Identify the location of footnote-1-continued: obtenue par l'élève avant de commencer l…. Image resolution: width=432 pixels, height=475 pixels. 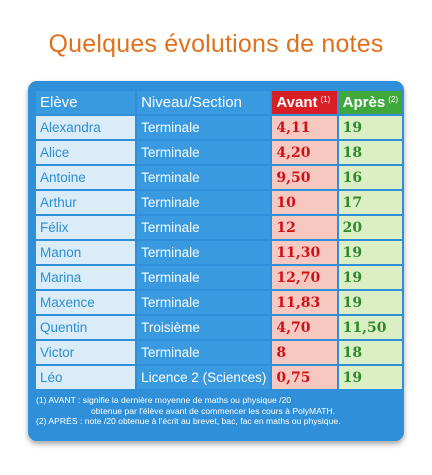
(213, 410).